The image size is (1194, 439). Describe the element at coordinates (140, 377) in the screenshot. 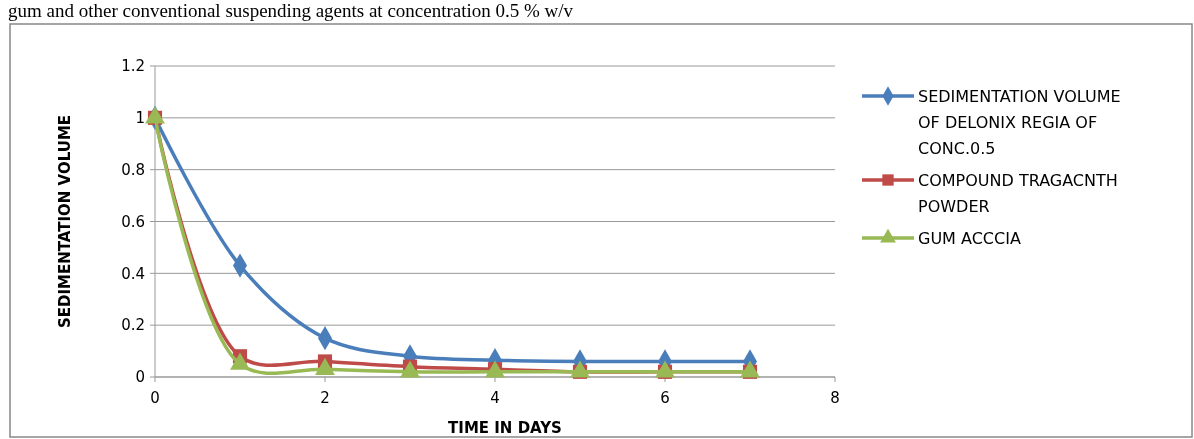

I see `y-tick-label: 0` at that location.